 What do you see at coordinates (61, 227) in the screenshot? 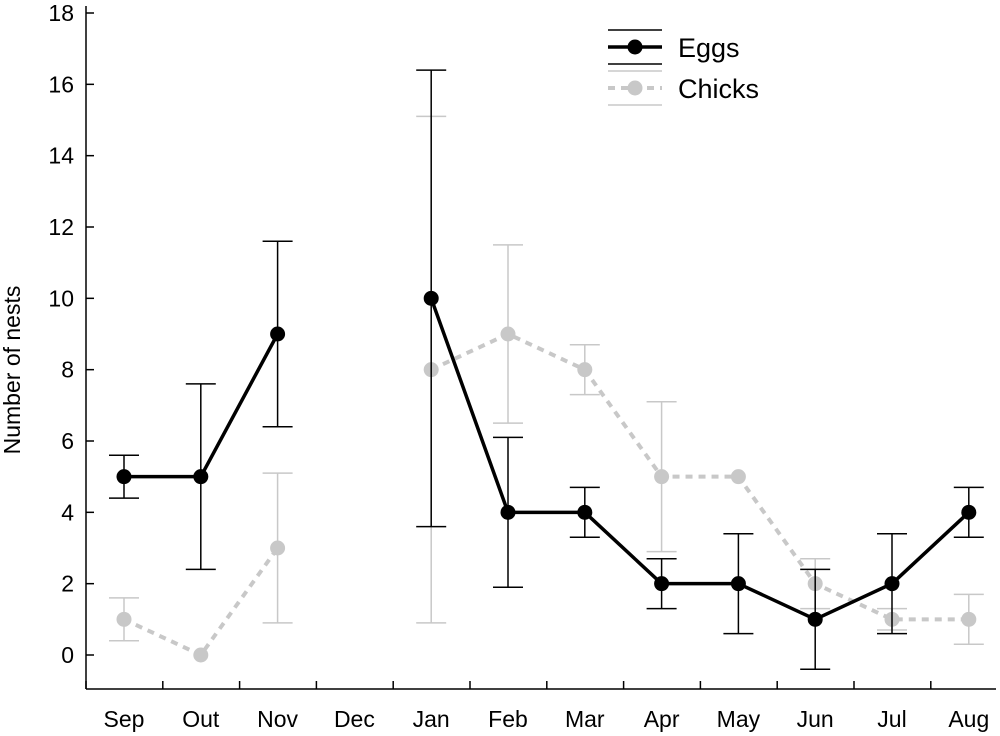
I see `y-tick-label: 12` at bounding box center [61, 227].